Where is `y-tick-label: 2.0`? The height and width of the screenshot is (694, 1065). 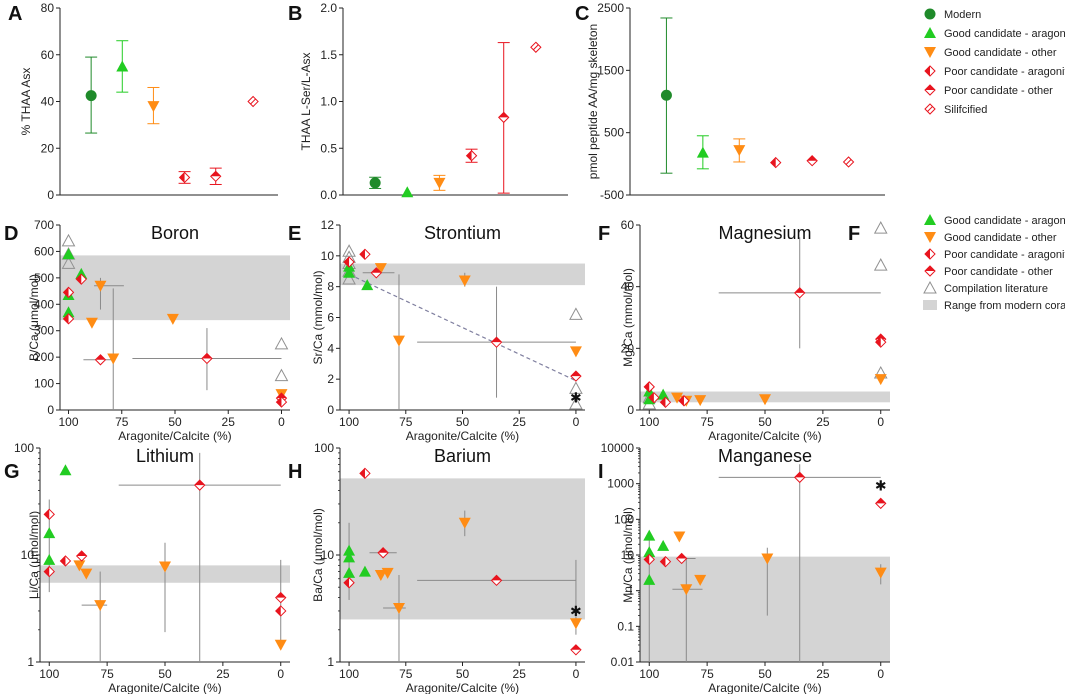
y-tick-label: 2.0 is located at coordinates (328, 8).